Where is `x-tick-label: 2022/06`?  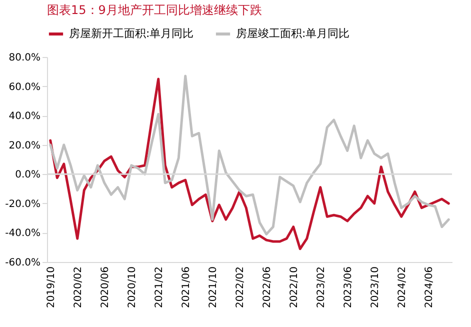
x-tick-label: 2022/06 is located at coordinates (267, 287).